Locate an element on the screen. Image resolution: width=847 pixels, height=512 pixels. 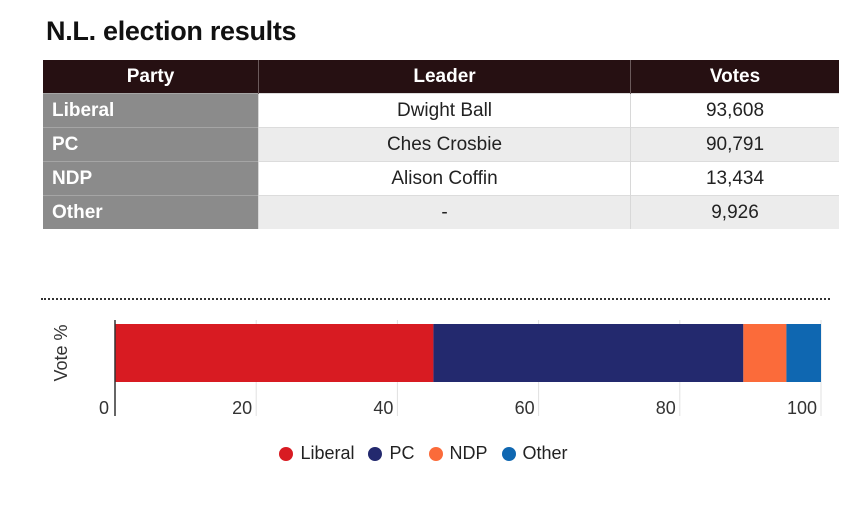
votes-cell: 93,608 is located at coordinates (734, 110).